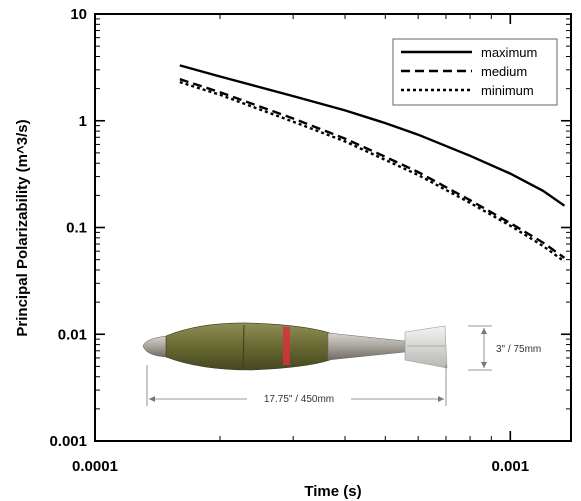  What do you see at coordinates (78, 14) in the screenshot?
I see `y-tick-label: 10` at bounding box center [78, 14].